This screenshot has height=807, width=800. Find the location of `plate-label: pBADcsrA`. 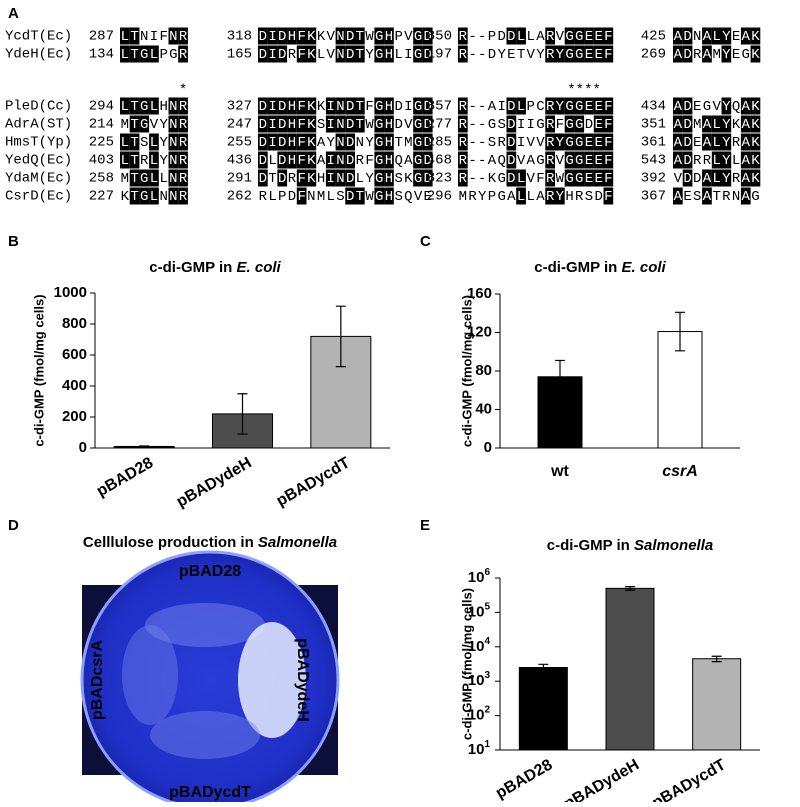

plate-label: pBADcsrA is located at coordinates (97, 680).